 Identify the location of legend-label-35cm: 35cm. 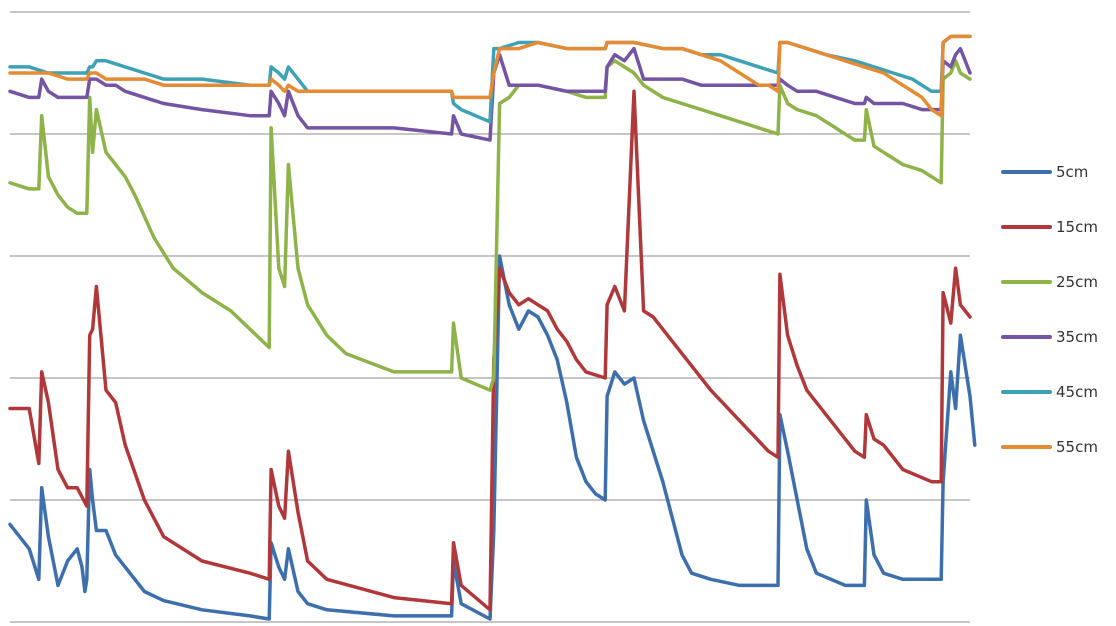
(1077, 337).